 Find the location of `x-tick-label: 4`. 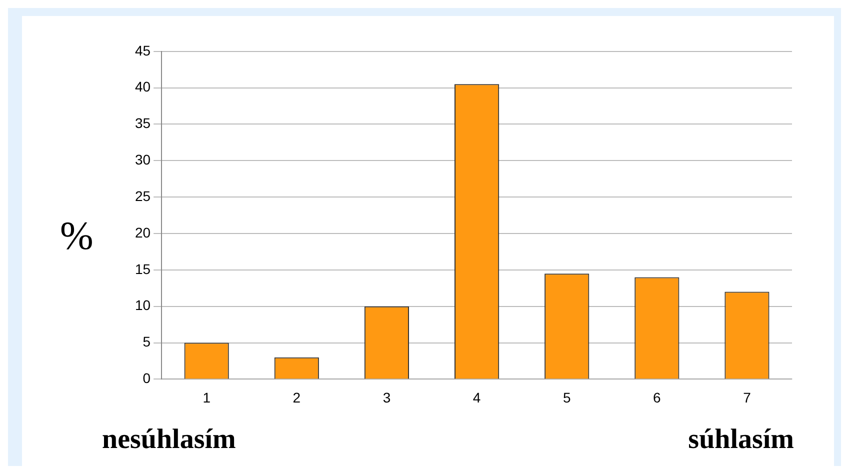

x-tick-label: 4 is located at coordinates (476, 397).